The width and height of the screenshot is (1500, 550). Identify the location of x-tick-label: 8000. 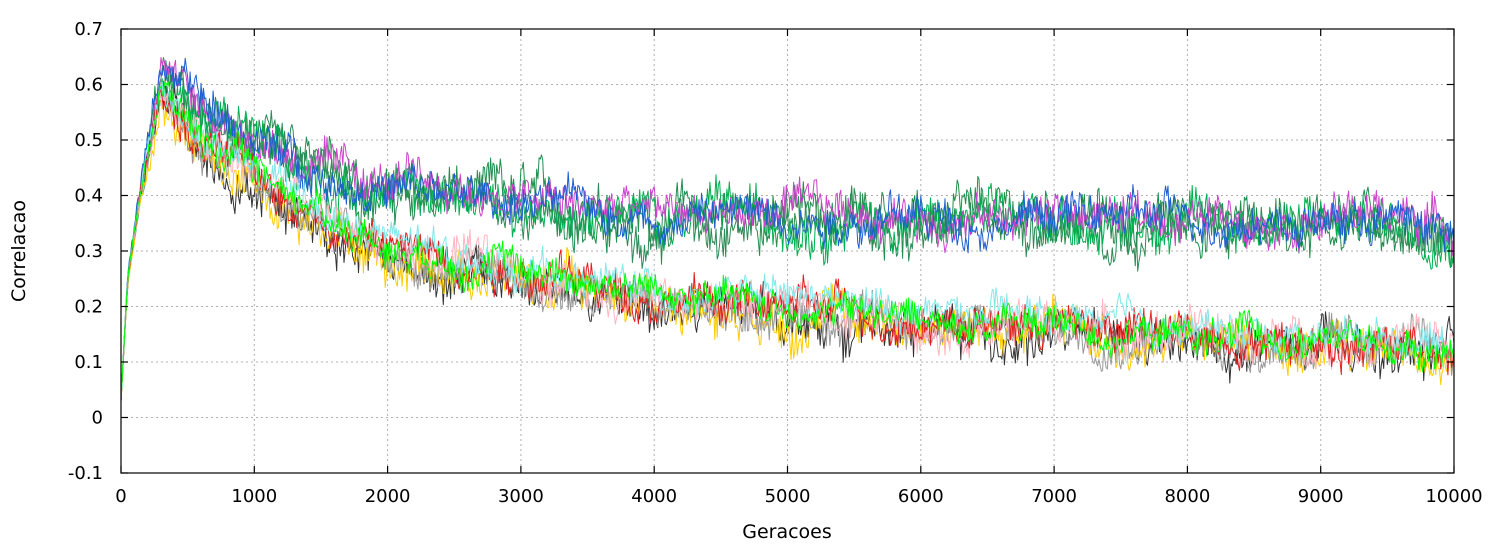
(1187, 496).